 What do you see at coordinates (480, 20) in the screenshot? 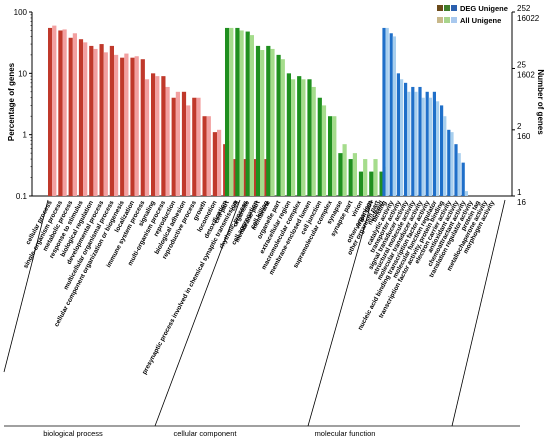
I see `legend-all-label: All Unigene` at bounding box center [480, 20].